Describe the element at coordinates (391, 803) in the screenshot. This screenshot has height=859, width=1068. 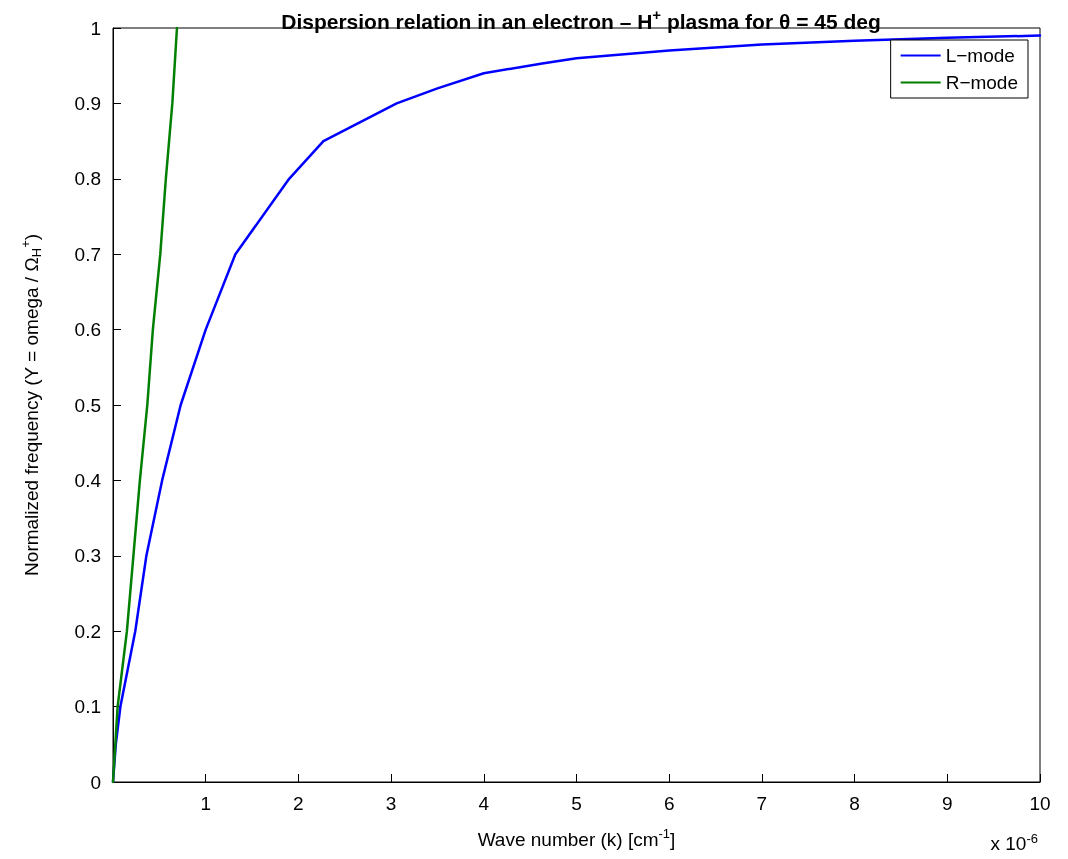
I see `x-tick-label: 3` at that location.